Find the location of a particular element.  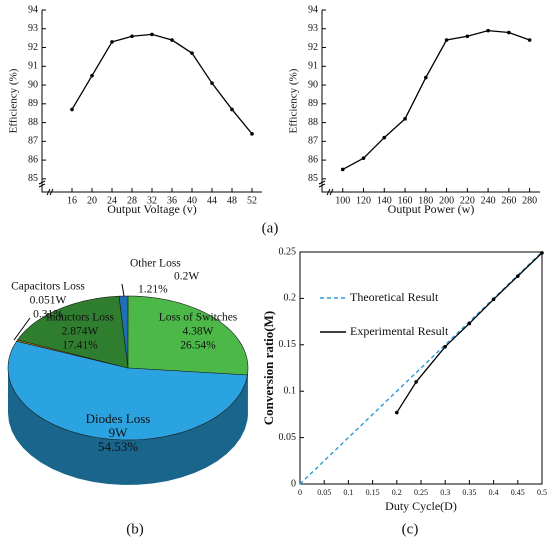

pie-side is located at coordinates (128, 426).